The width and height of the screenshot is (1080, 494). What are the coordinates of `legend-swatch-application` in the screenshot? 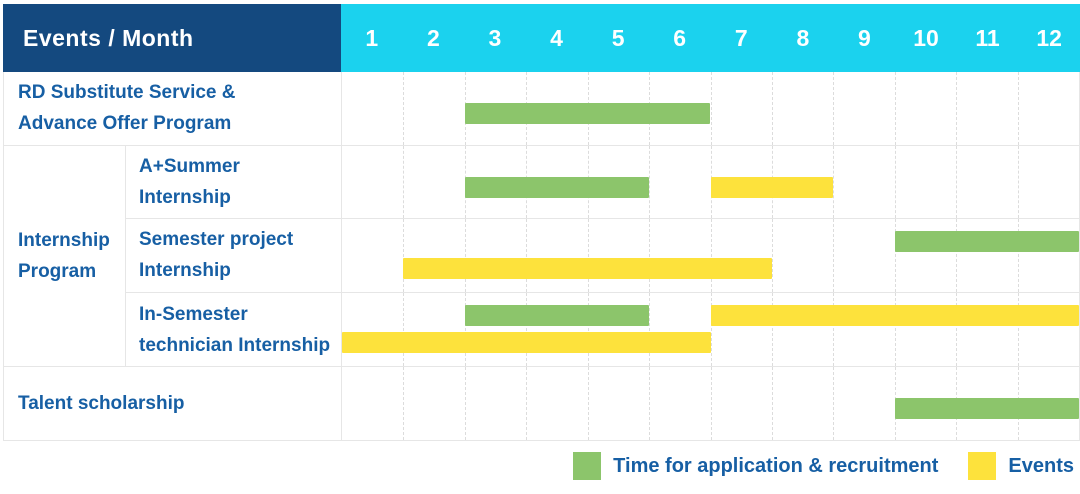 It's located at (587, 466).